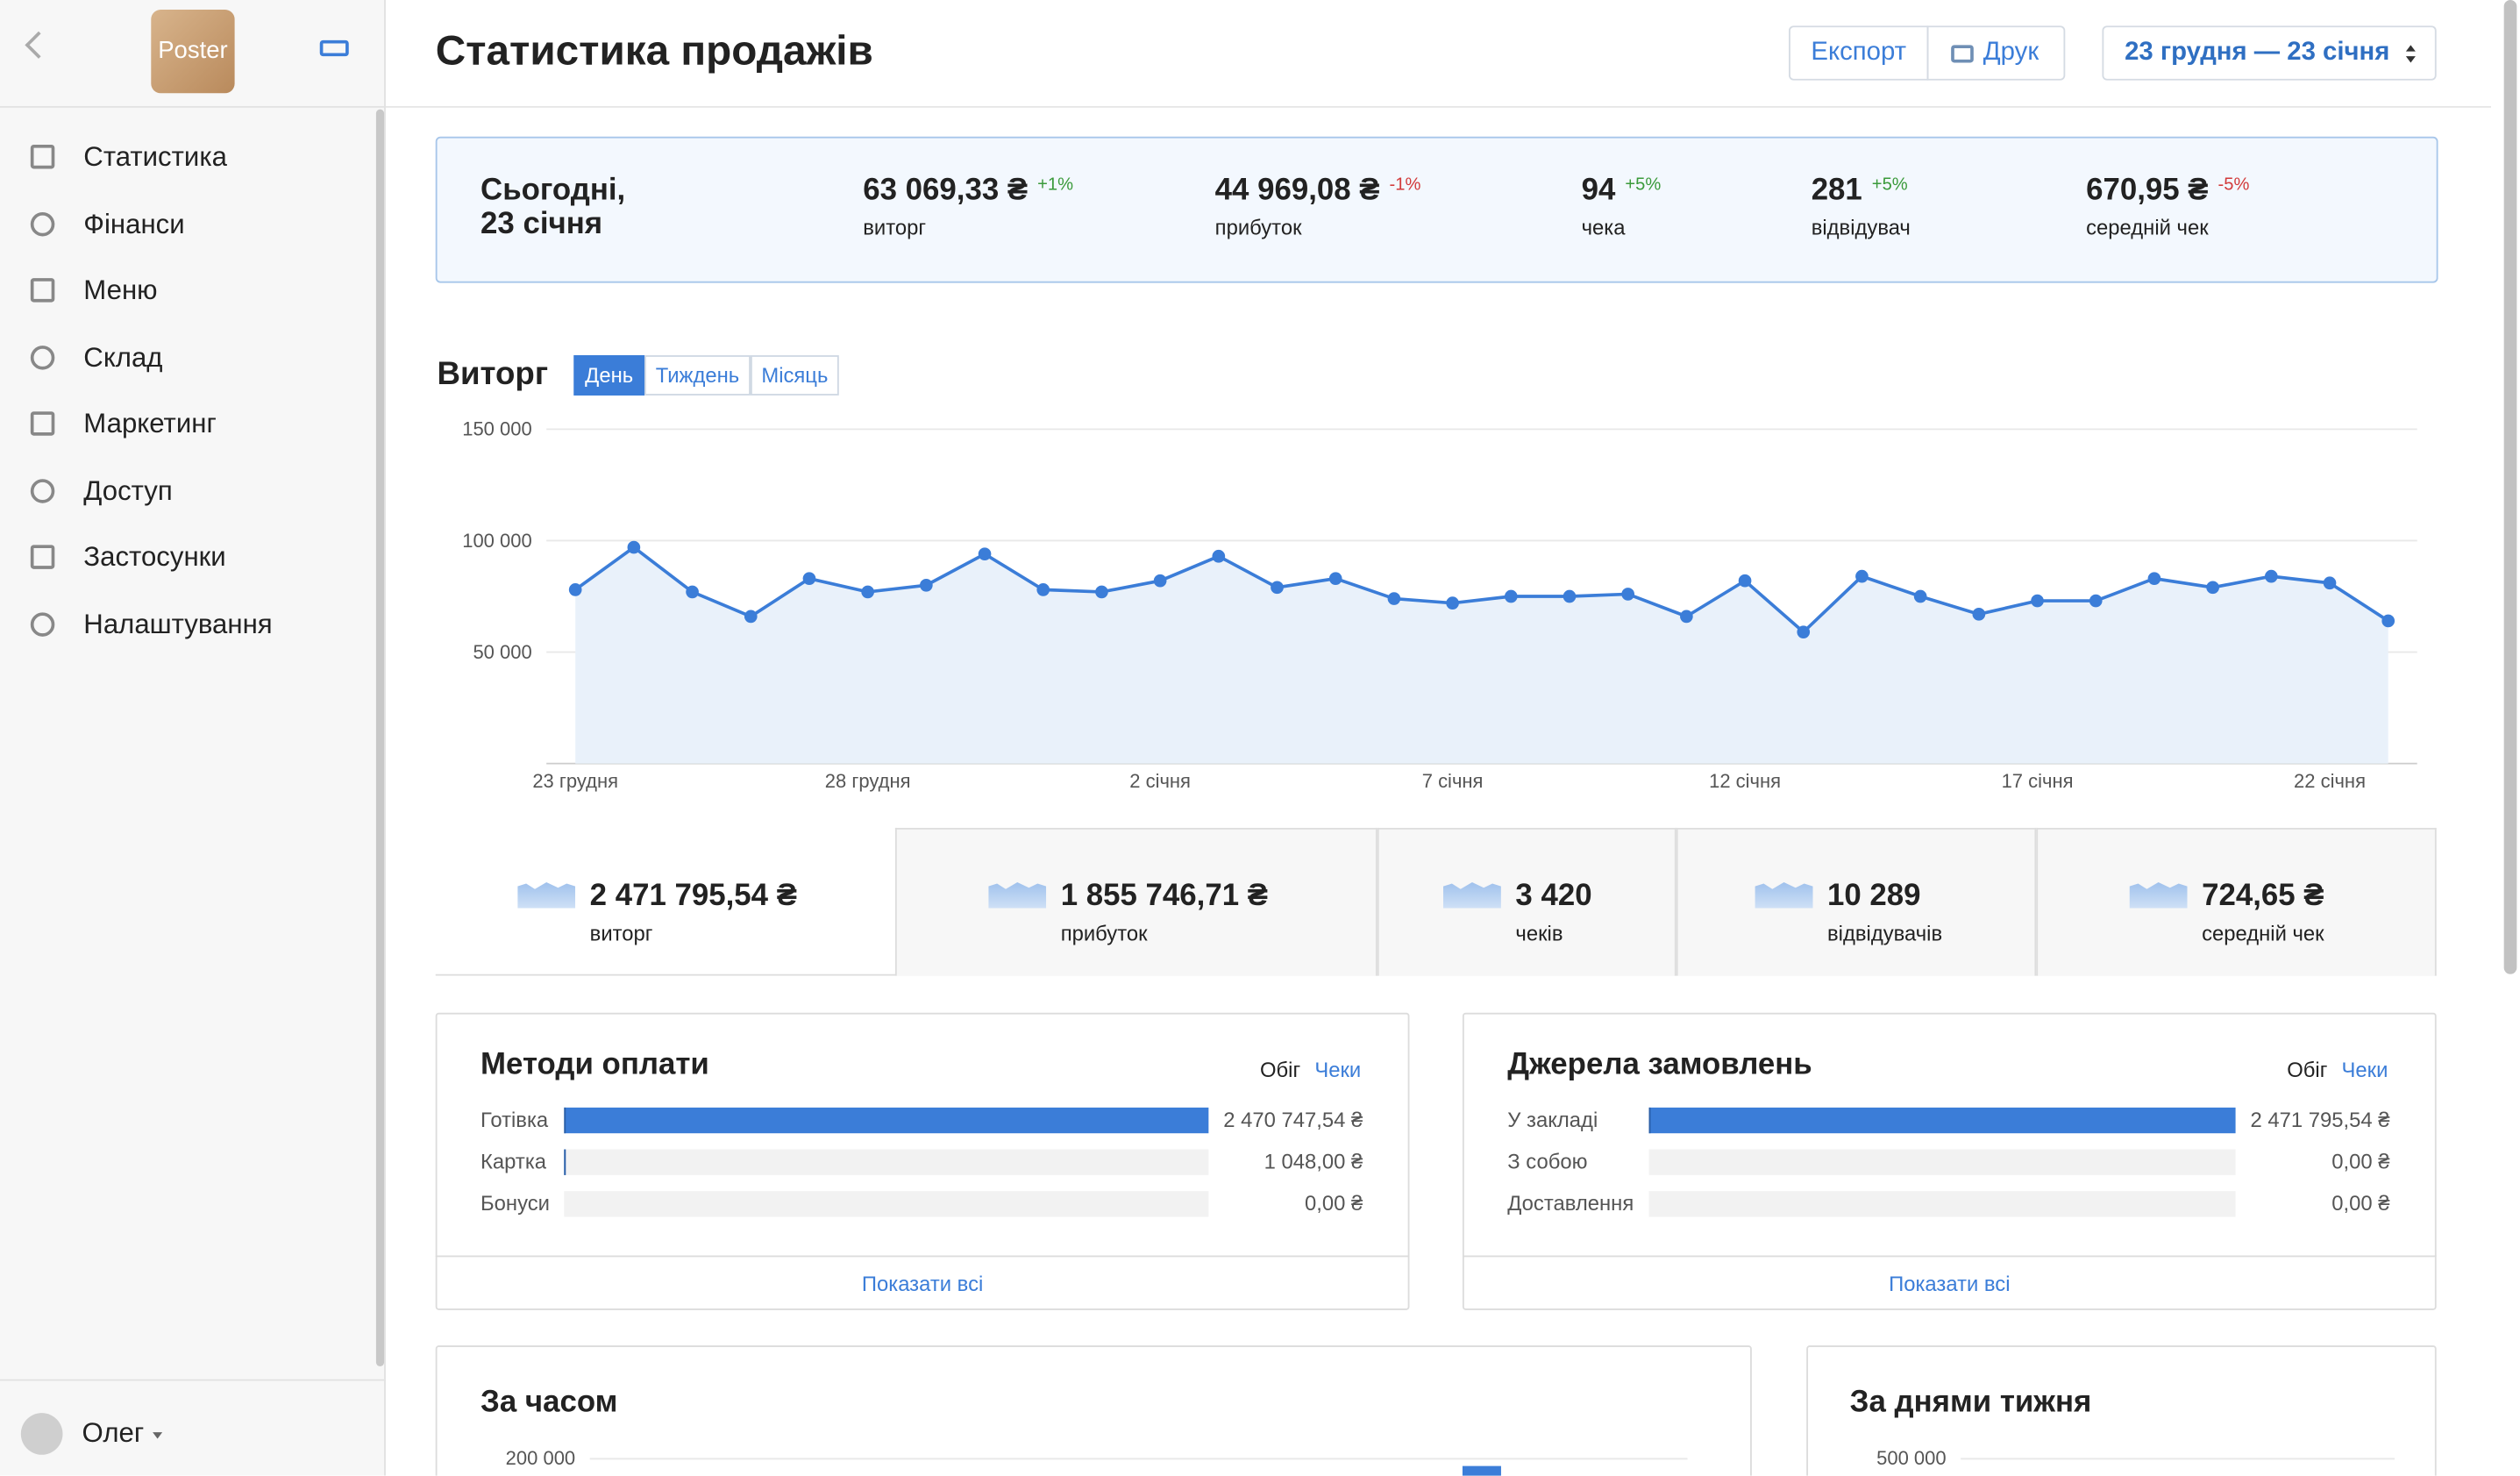  Describe the element at coordinates (2263, 933) in the screenshot. I see `total-label: середній чек` at that location.